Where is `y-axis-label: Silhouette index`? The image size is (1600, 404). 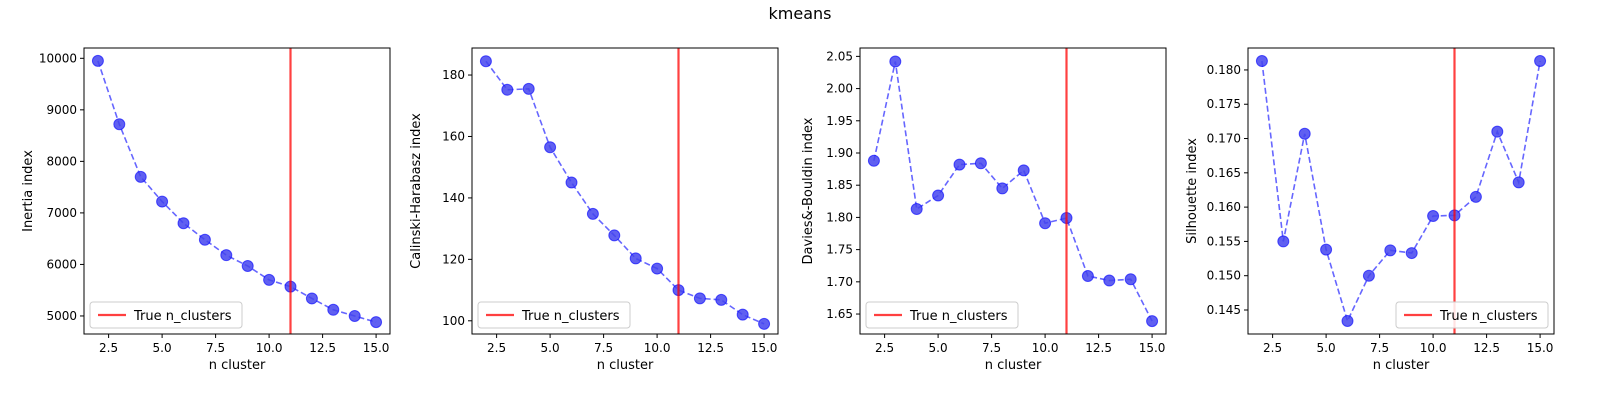
y-axis-label: Silhouette index is located at coordinates (1192, 191).